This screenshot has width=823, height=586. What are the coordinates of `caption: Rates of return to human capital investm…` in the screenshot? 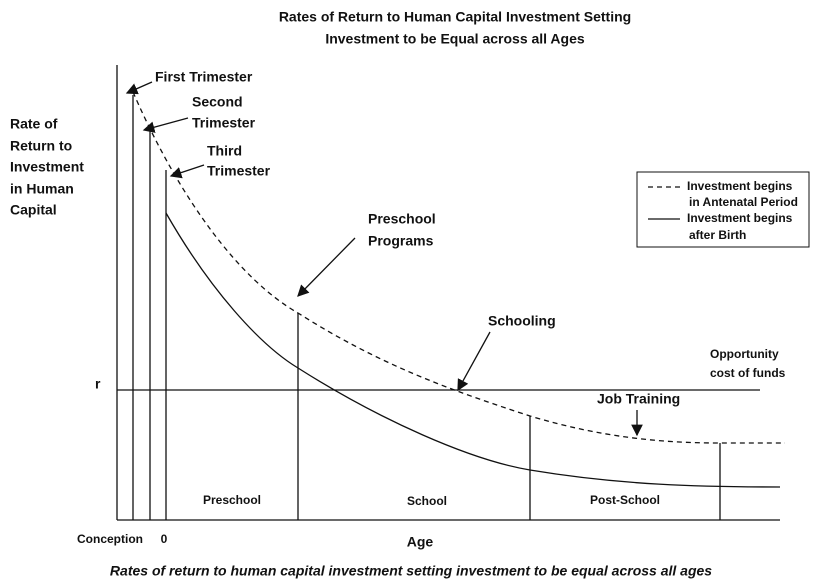 It's located at (411, 571).